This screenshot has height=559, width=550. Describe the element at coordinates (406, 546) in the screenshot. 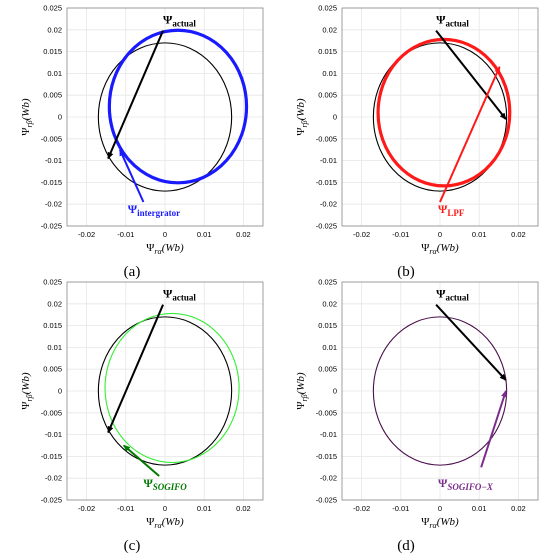

I see `subcaption: (d)` at that location.